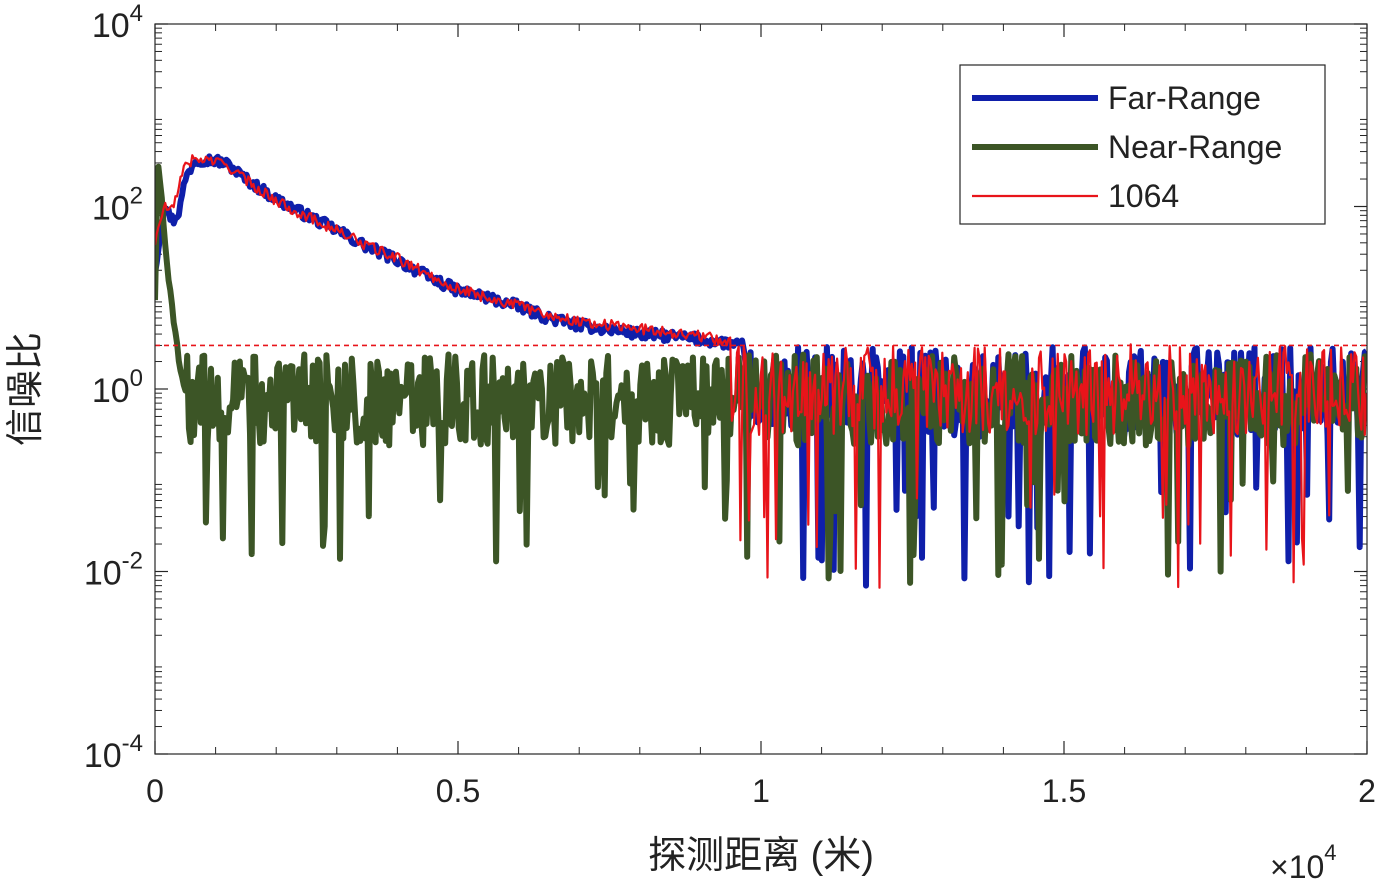 This screenshot has height=883, width=1377. I want to click on x-tick-labels: 0 0.5 1 1.5 2, so click(761, 791).